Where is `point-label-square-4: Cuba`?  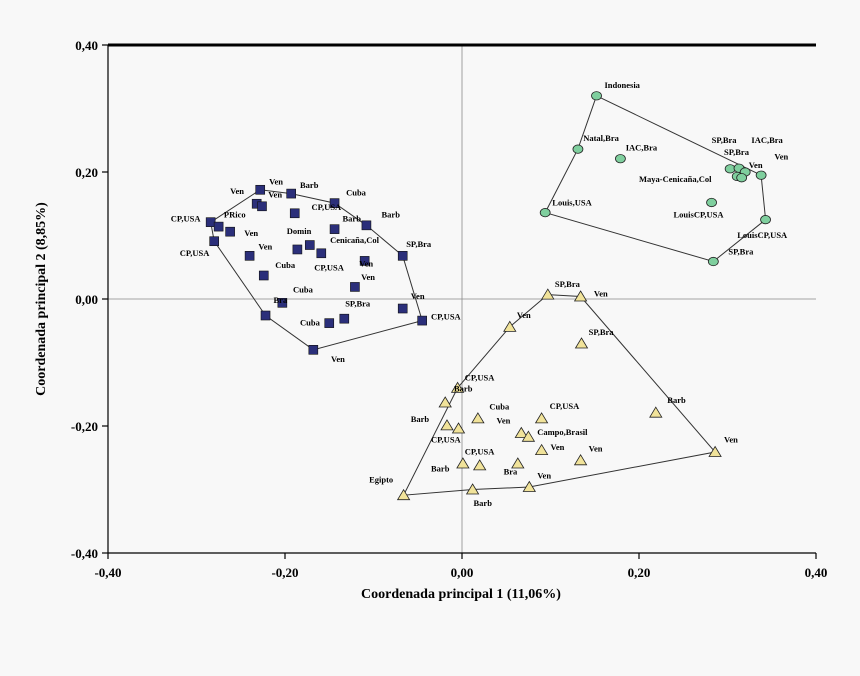
point-label-square-4: Cuba is located at coordinates (356, 193).